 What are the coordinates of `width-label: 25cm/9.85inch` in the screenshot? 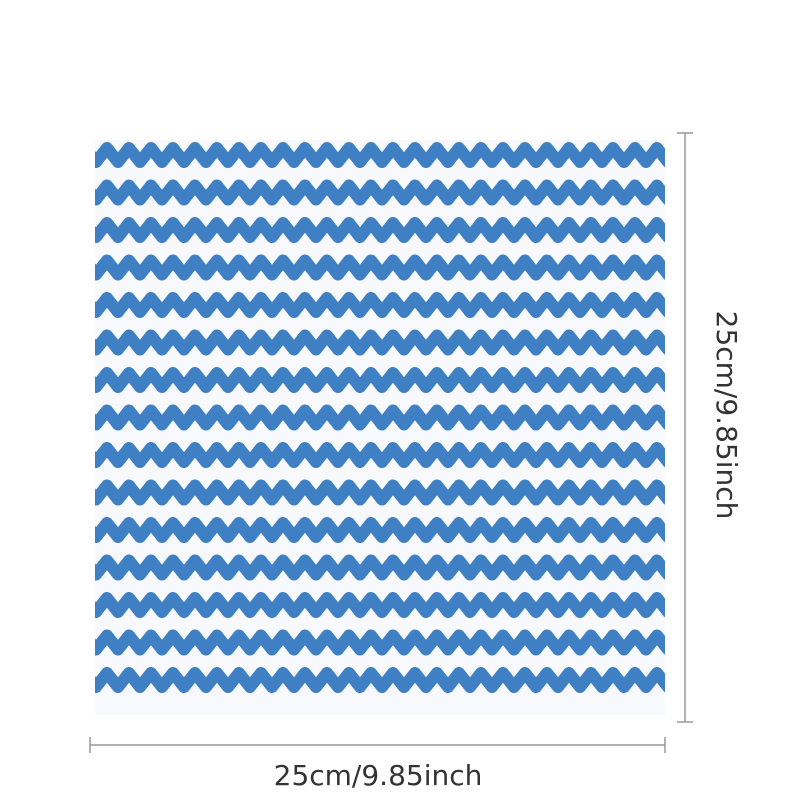 It's located at (378, 775).